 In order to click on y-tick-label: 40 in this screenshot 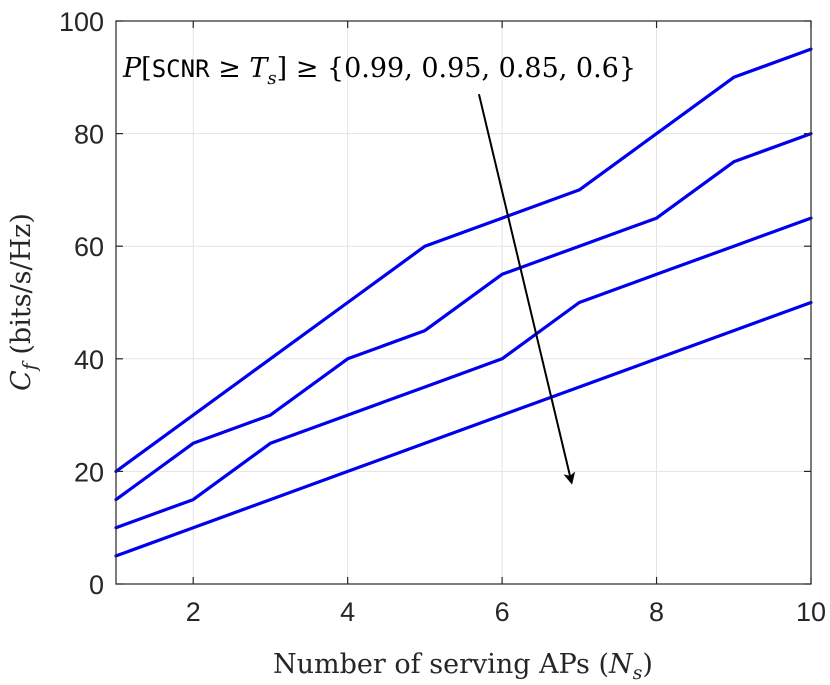, I will do `click(89, 360)`.